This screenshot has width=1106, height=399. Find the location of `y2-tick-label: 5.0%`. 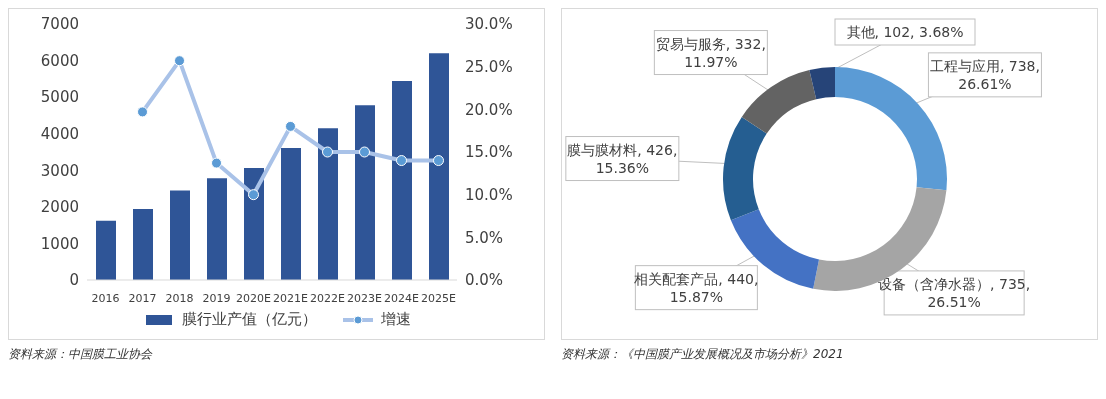

y2-tick-label: 5.0% is located at coordinates (483, 237).